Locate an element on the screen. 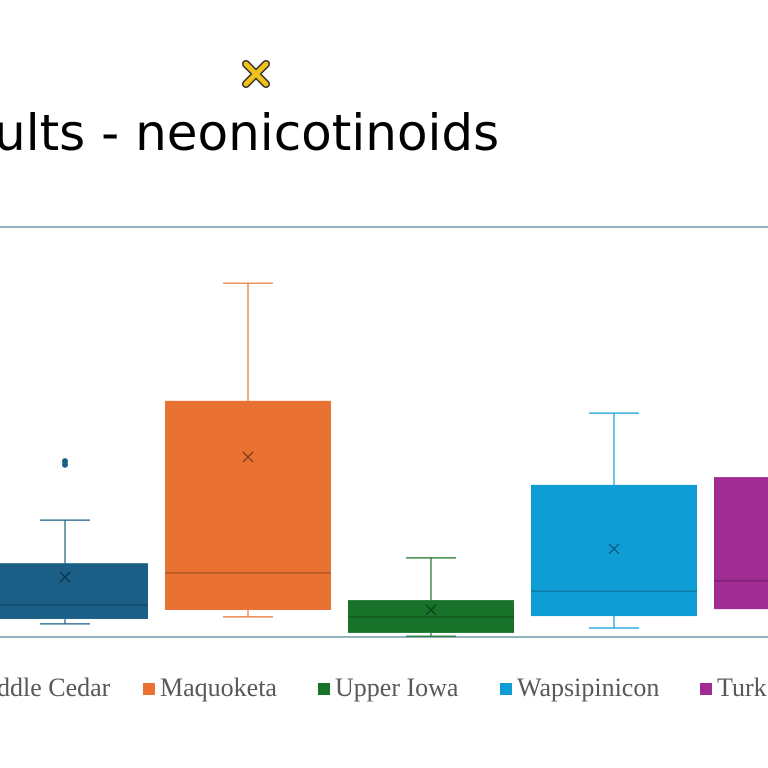  outlier is located at coordinates (65, 464).